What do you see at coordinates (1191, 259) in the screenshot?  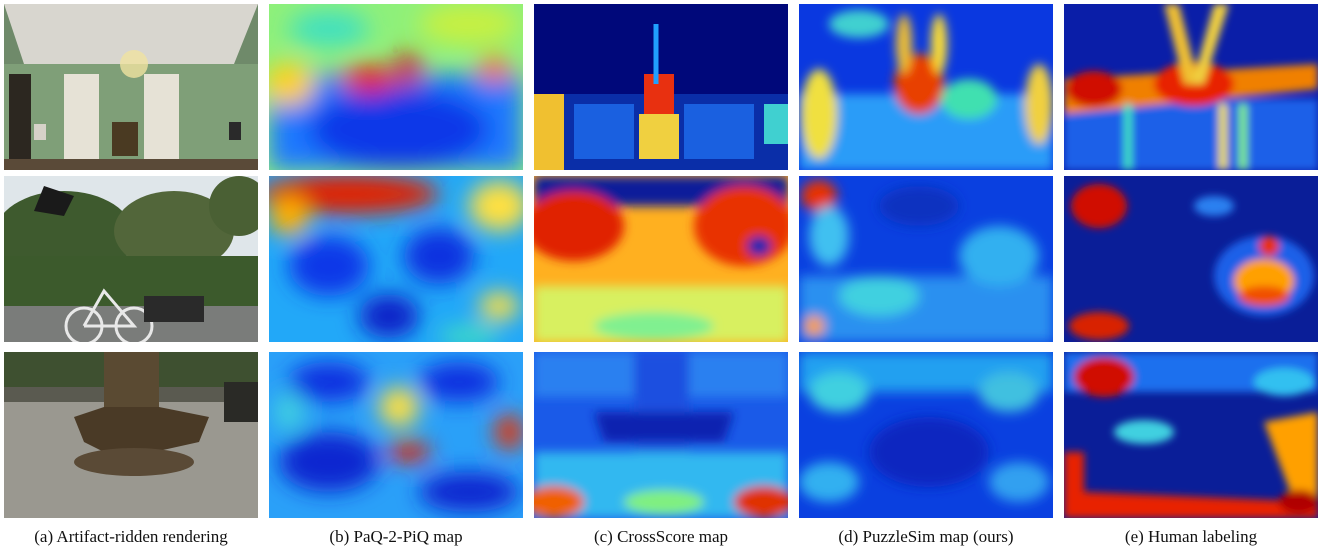 I see `human-labeling-garden-bicycle` at bounding box center [1191, 259].